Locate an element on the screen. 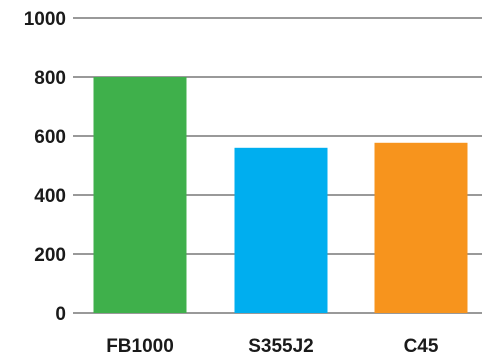 Image resolution: width=486 pixels, height=361 pixels. y-tick-label: 0 is located at coordinates (60, 314).